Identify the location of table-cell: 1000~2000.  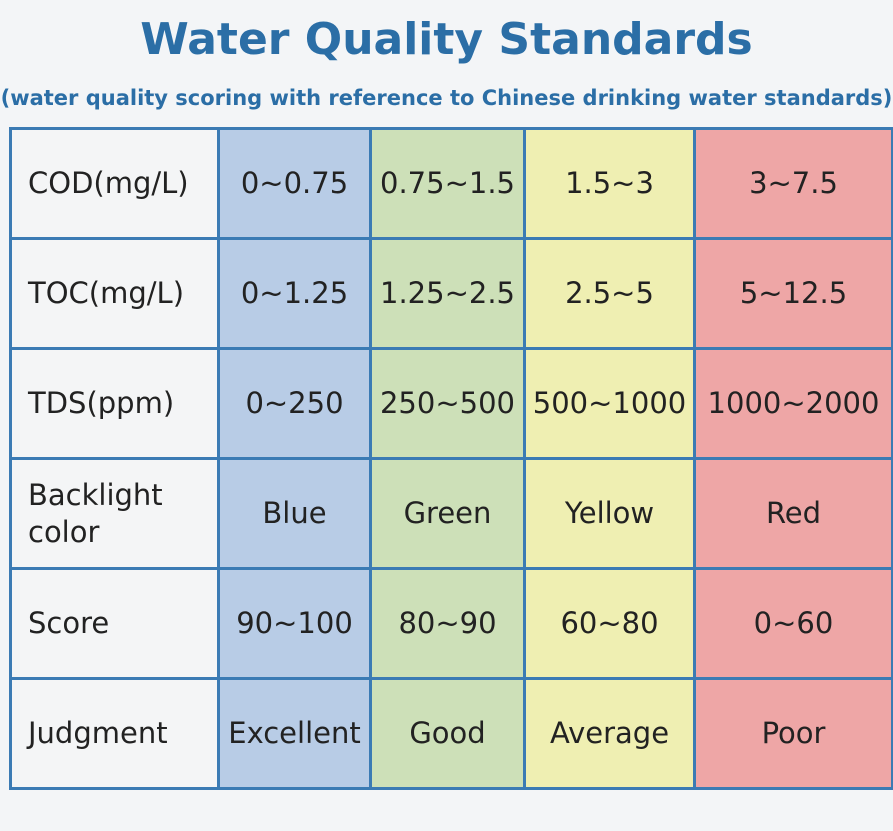
(793, 403).